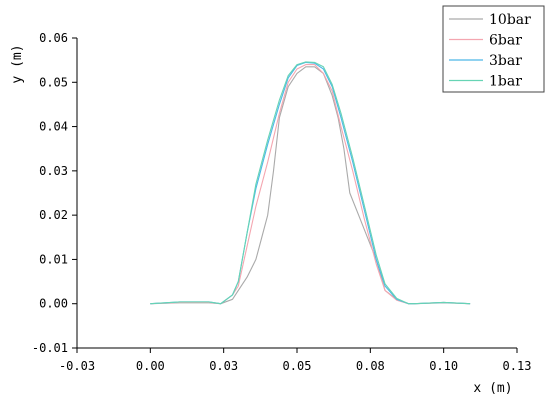  I want to click on y-tick-label: 0.00, so click(53, 304).